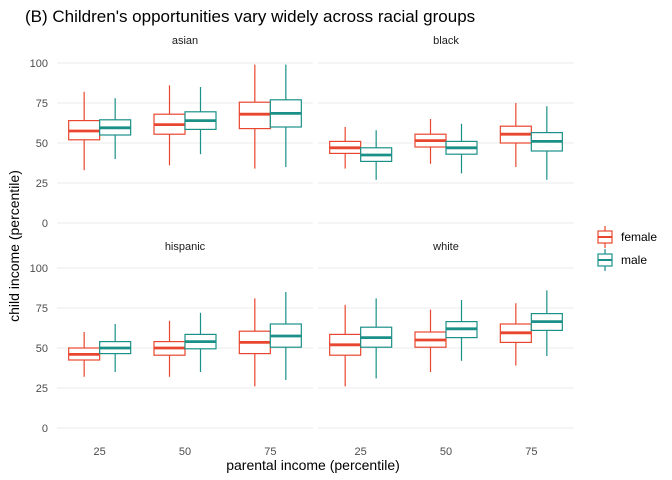  Describe the element at coordinates (185, 41) in the screenshot. I see `facet-label: asian` at that location.